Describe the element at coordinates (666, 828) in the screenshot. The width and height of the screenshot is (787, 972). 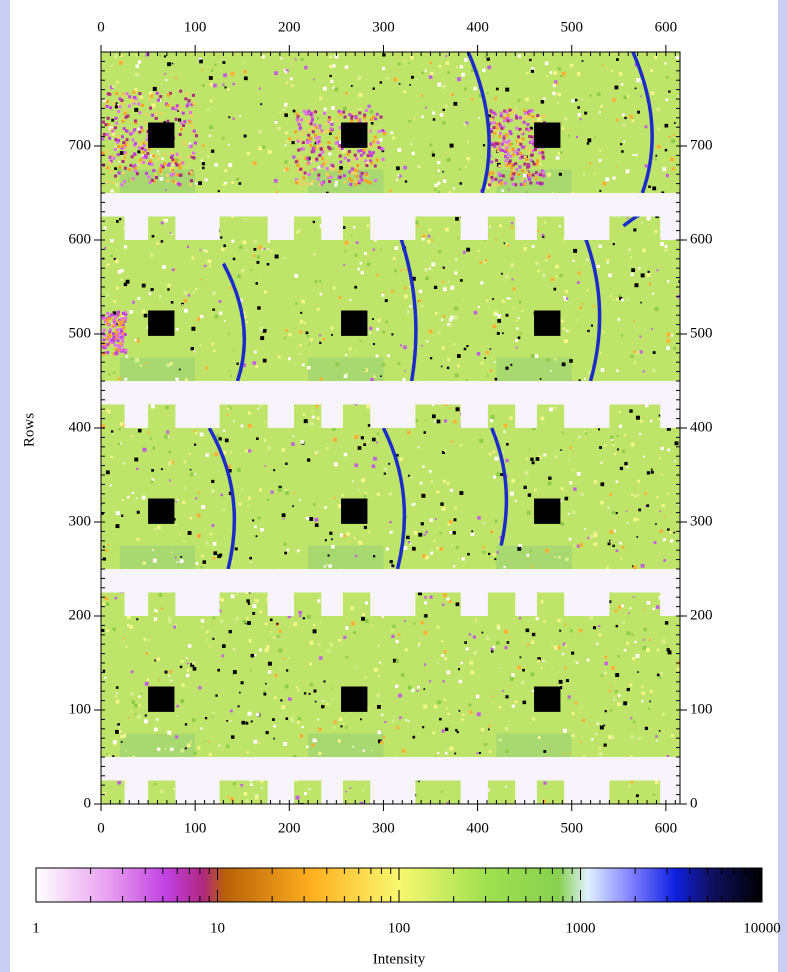
I see `x-tick-label: 600` at that location.